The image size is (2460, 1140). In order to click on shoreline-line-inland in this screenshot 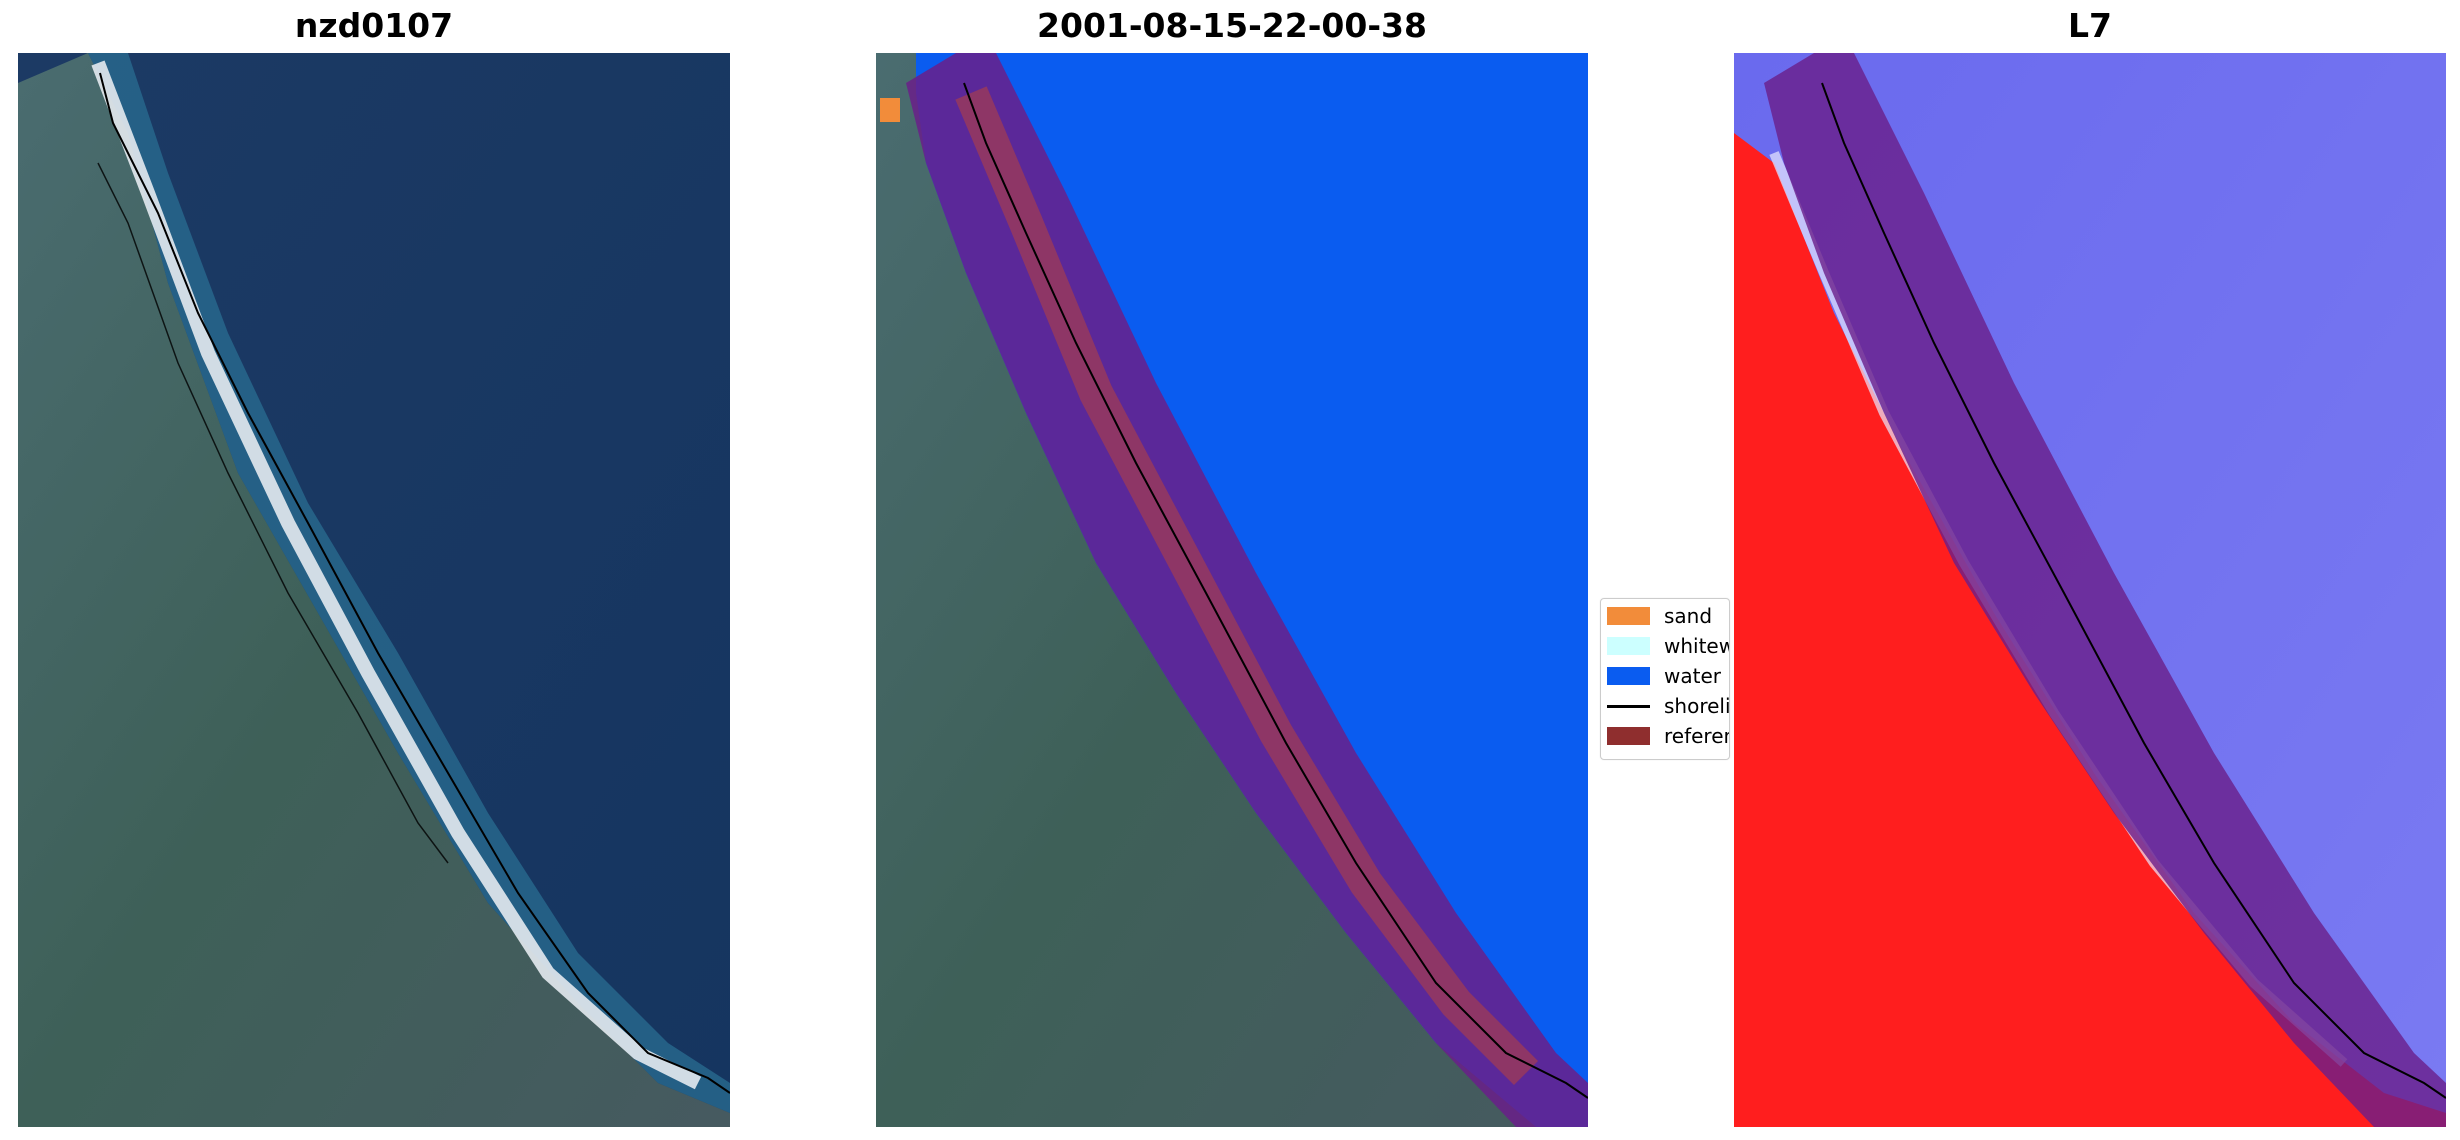, I will do `click(273, 513)`.